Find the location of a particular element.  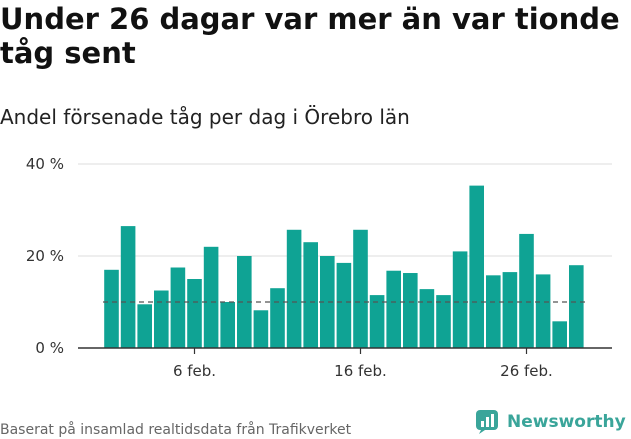

newsworthy-logo: Newsworthy is located at coordinates (550, 422).